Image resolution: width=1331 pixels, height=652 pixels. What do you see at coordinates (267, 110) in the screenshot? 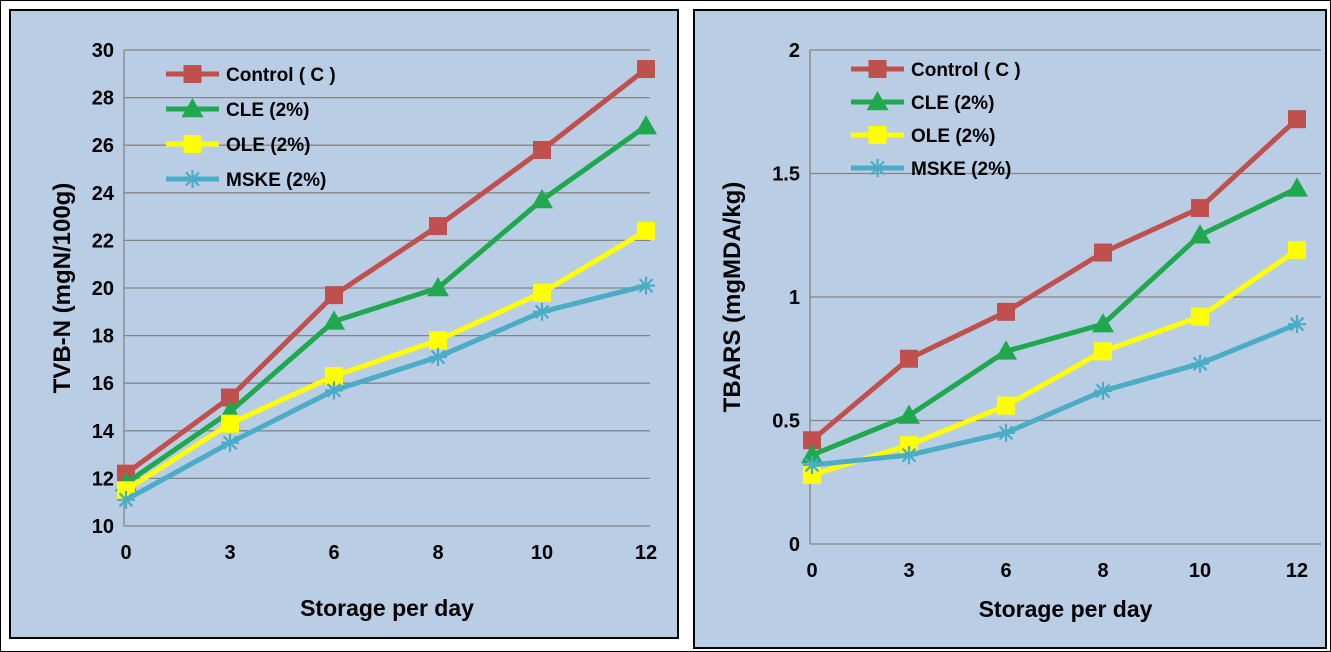
I see `legend-label: CLE (2%)` at bounding box center [267, 110].